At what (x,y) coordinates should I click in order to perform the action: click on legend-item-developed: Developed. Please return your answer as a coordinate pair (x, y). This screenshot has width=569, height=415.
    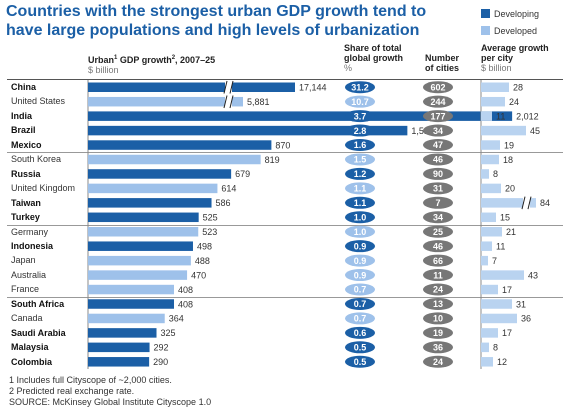
    Looking at the image, I should click on (510, 30).